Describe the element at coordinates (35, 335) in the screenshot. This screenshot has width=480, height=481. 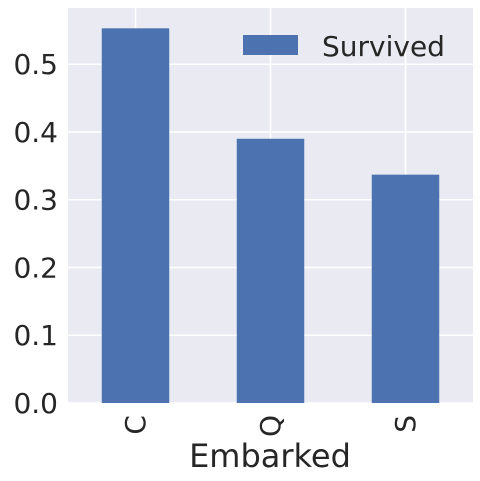
I see `y-tick-label: 0.1` at that location.